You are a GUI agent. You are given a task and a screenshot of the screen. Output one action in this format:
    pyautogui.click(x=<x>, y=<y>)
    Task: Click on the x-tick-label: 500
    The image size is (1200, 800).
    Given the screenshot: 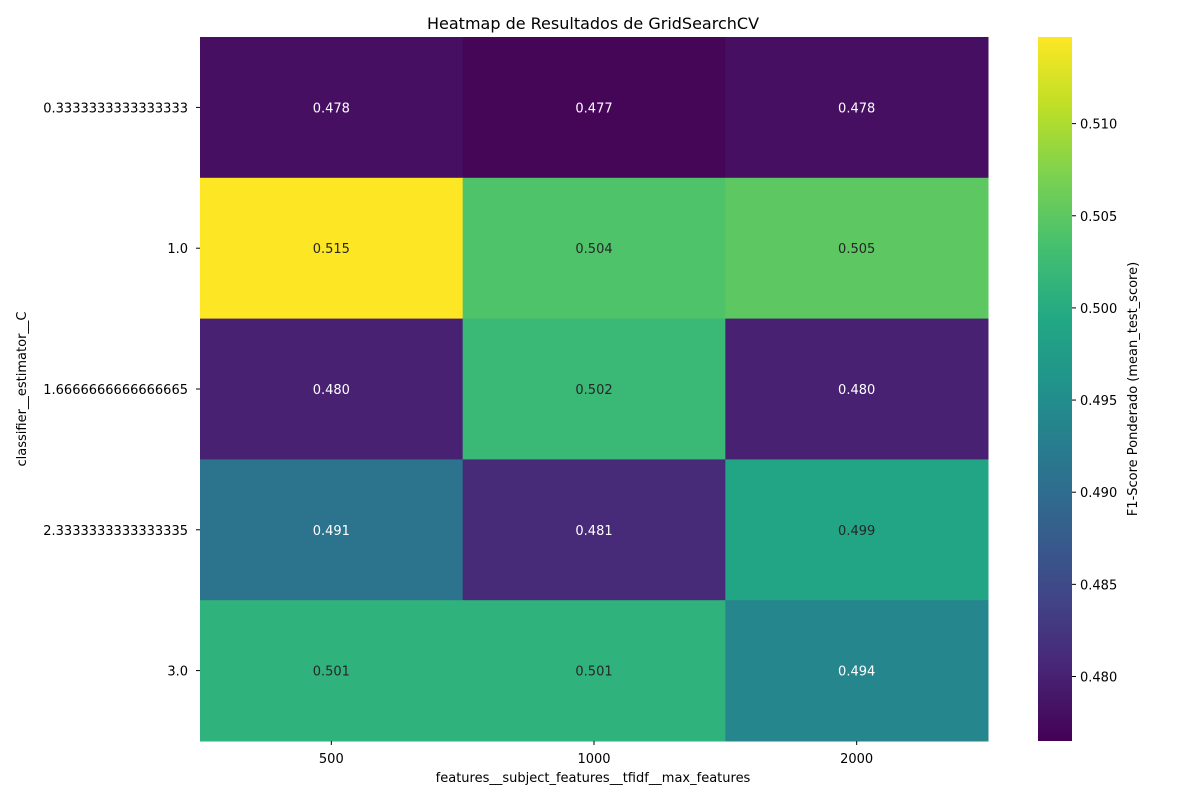 What is the action you would take?
    pyautogui.click(x=331, y=759)
    